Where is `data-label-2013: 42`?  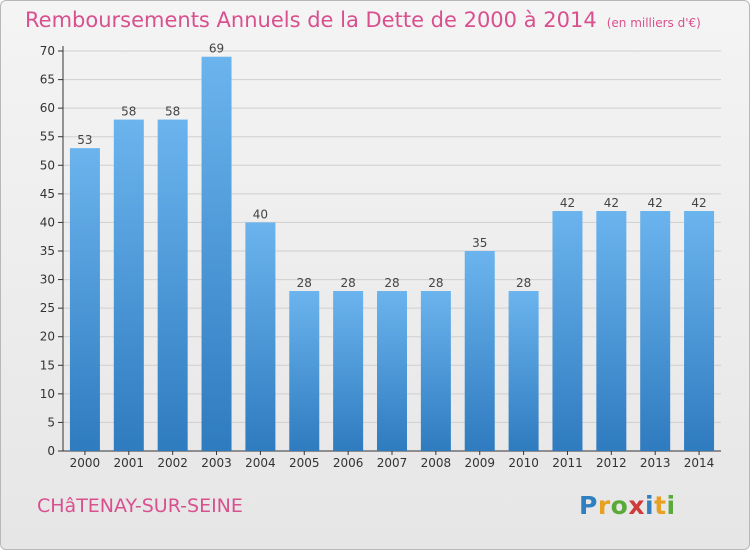 data-label-2013: 42 is located at coordinates (655, 203).